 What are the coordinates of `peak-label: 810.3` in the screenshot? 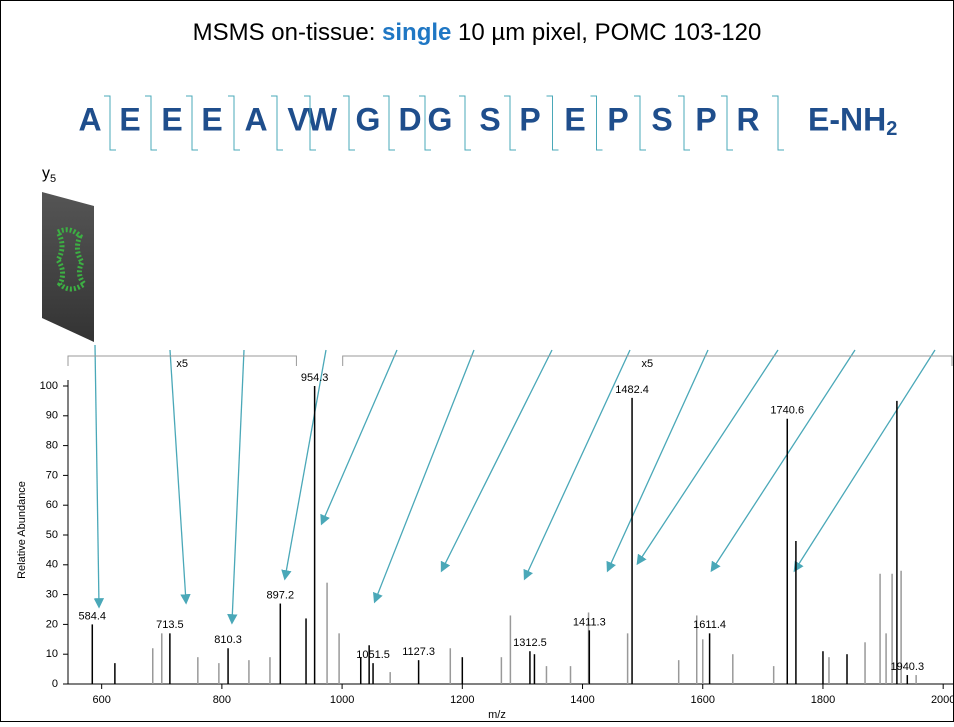 It's located at (228, 640).